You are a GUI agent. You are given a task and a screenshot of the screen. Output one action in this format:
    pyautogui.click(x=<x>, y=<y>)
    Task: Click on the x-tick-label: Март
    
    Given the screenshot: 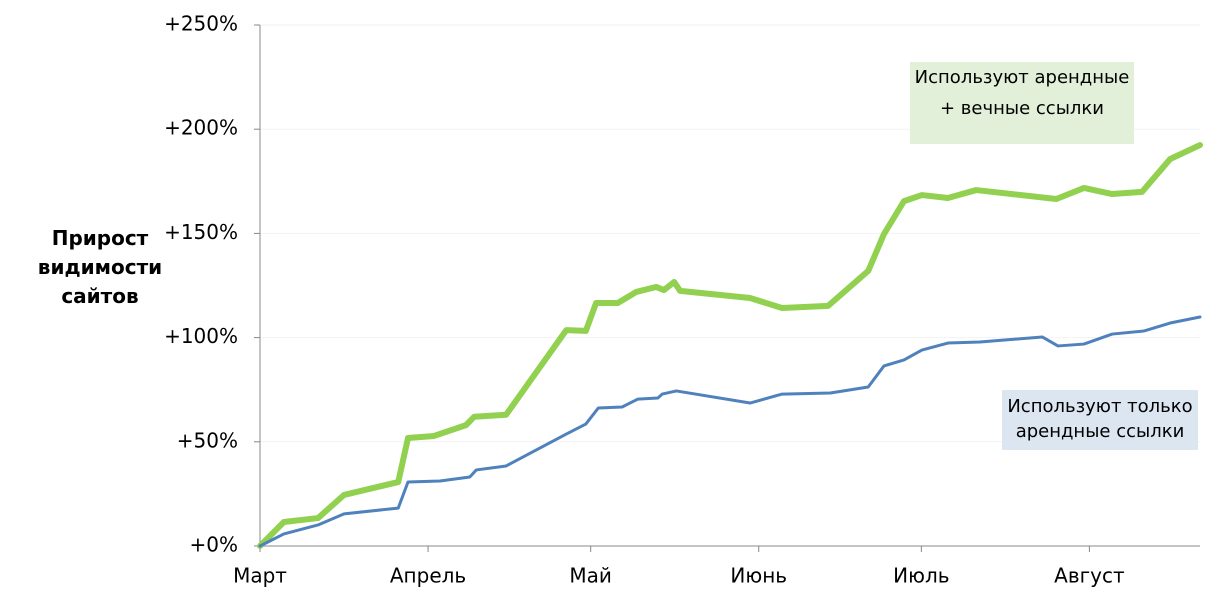 What is the action you would take?
    pyautogui.click(x=260, y=576)
    